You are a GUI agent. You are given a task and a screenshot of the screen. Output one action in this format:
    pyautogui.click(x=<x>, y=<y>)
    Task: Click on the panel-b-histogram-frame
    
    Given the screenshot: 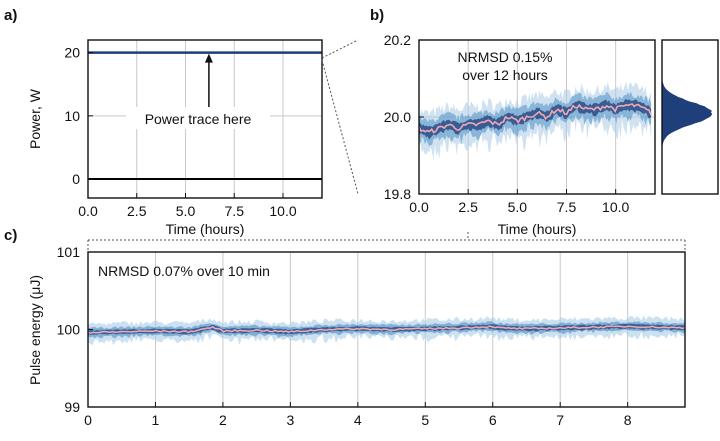 What is the action you would take?
    pyautogui.click(x=690, y=117)
    